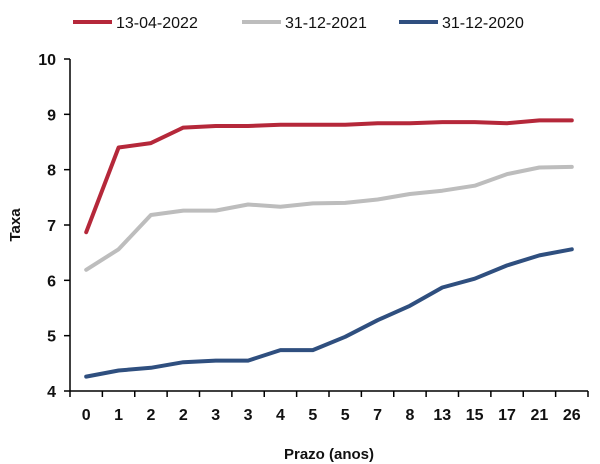  I want to click on y-tick-label: 7, so click(51, 226).